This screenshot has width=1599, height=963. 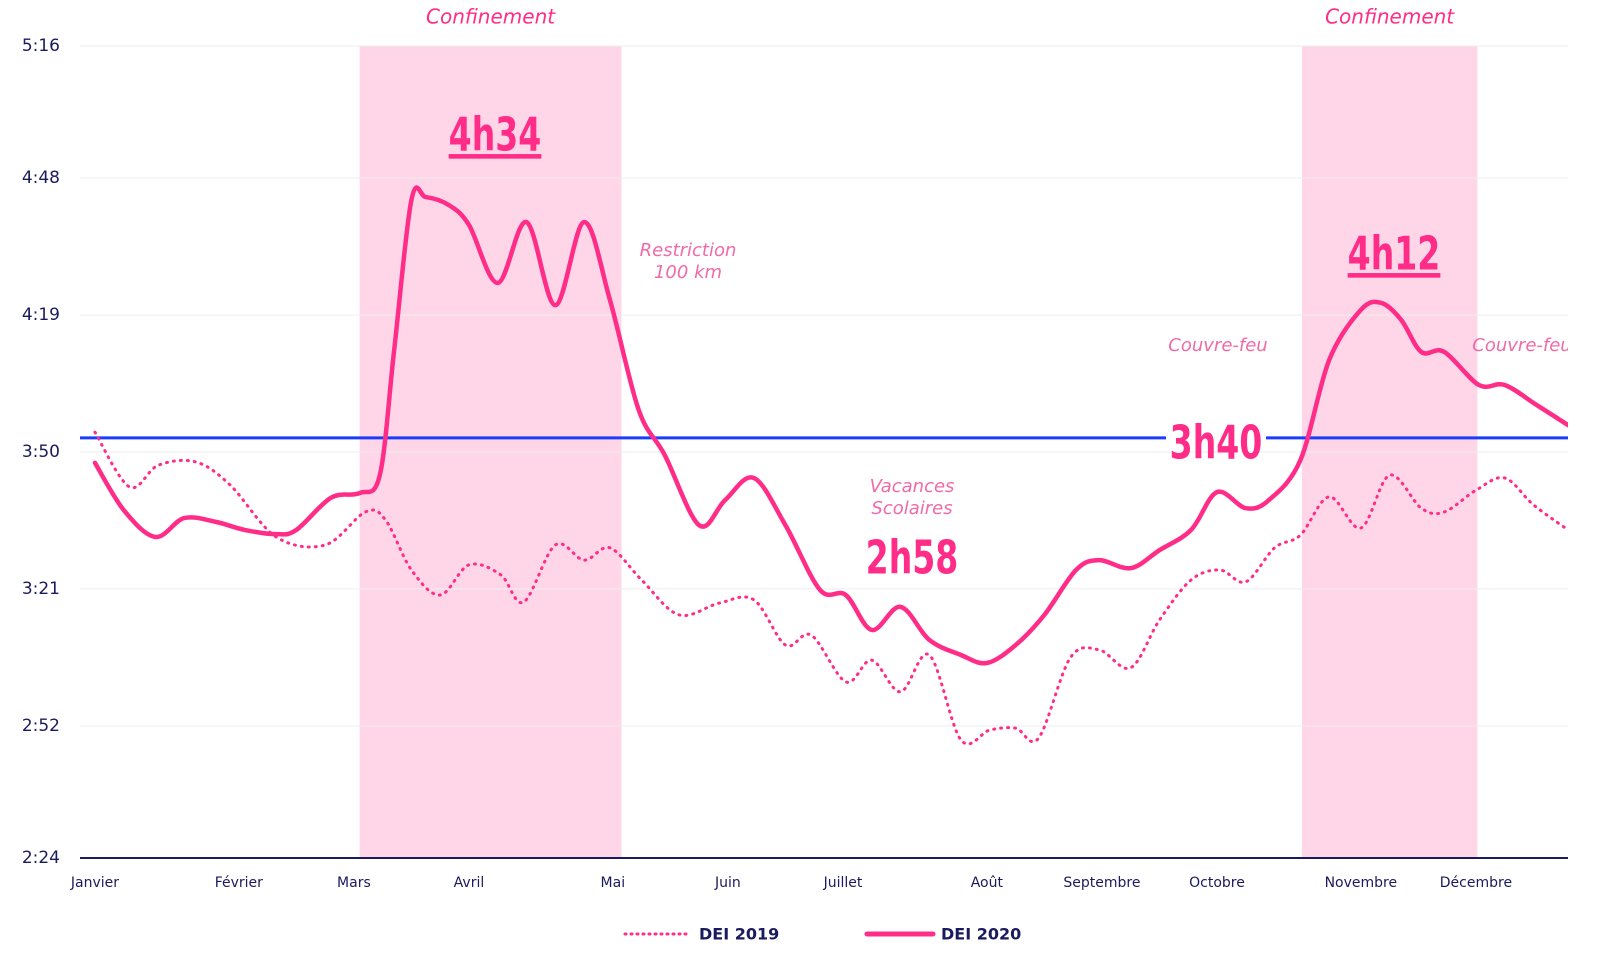 I want to click on label-bg, so click(x=1216, y=437).